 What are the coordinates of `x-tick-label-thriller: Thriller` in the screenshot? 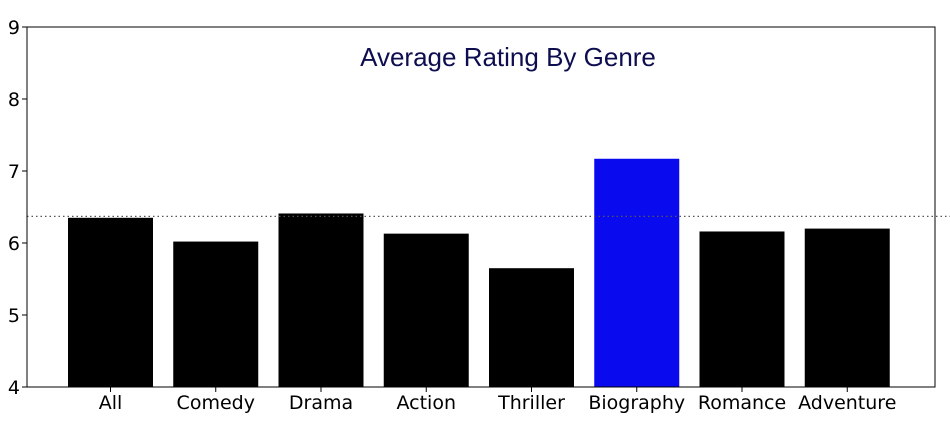 It's located at (531, 403).